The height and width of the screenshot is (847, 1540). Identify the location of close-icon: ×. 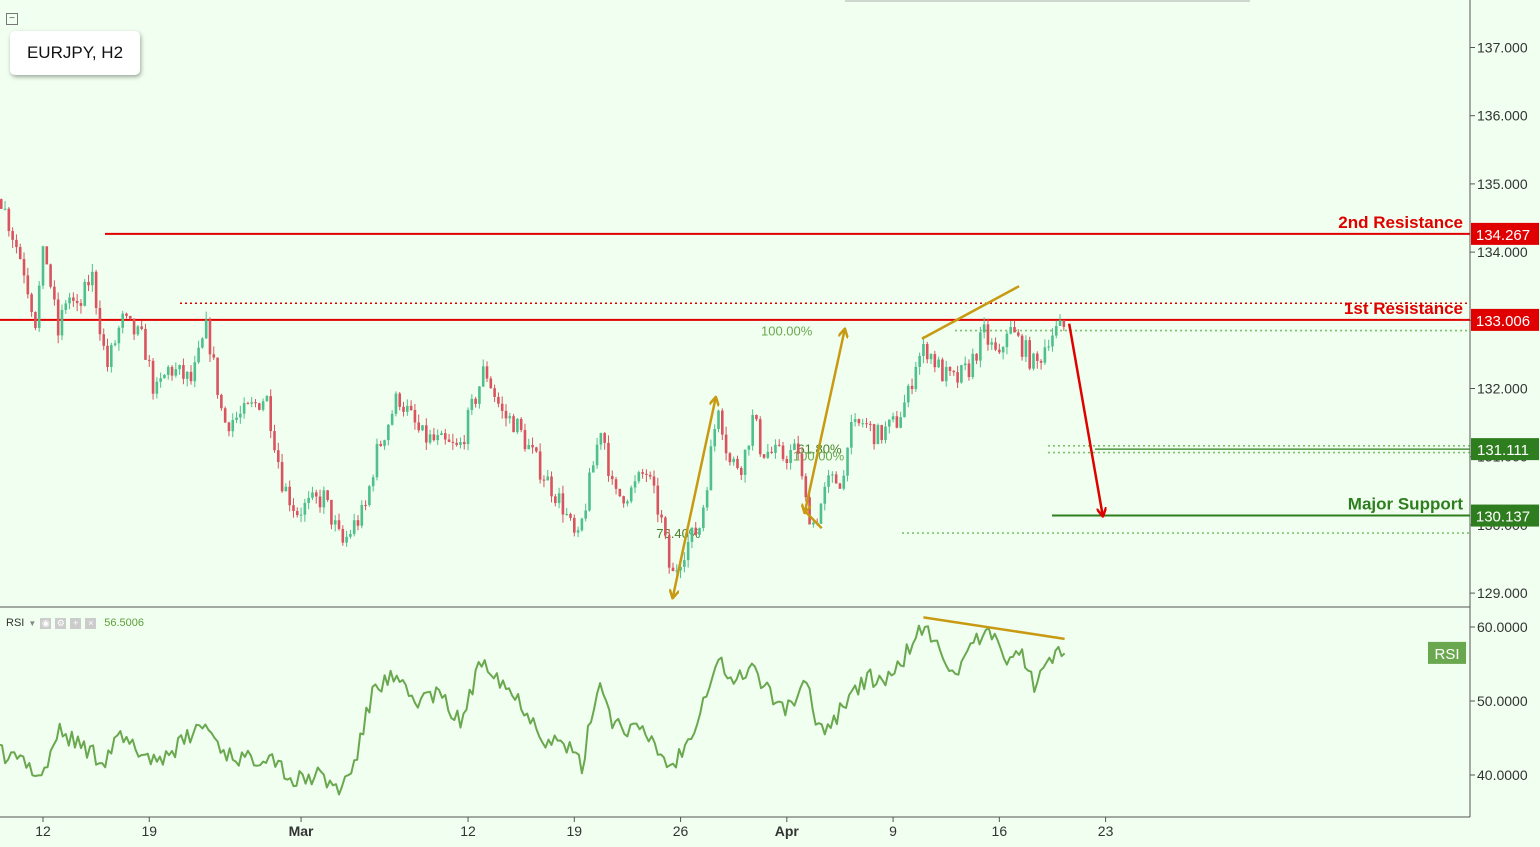
(91, 623).